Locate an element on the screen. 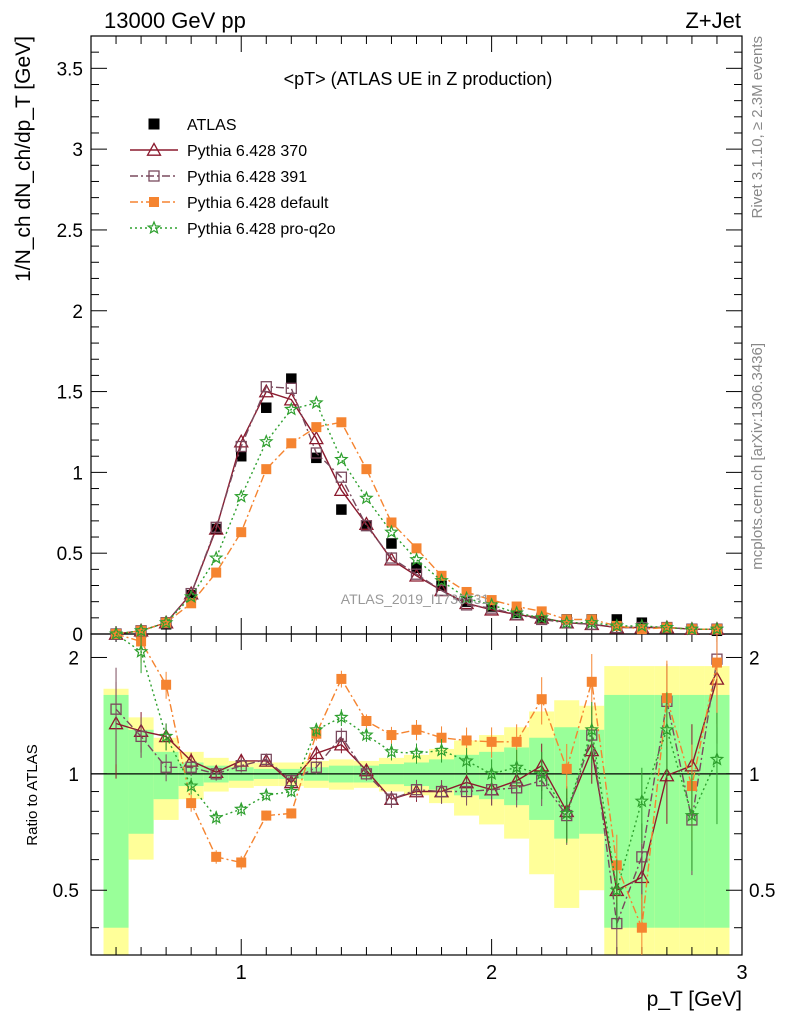 The height and width of the screenshot is (1024, 786). header-left: 13000 GeV pp is located at coordinates (175, 20).